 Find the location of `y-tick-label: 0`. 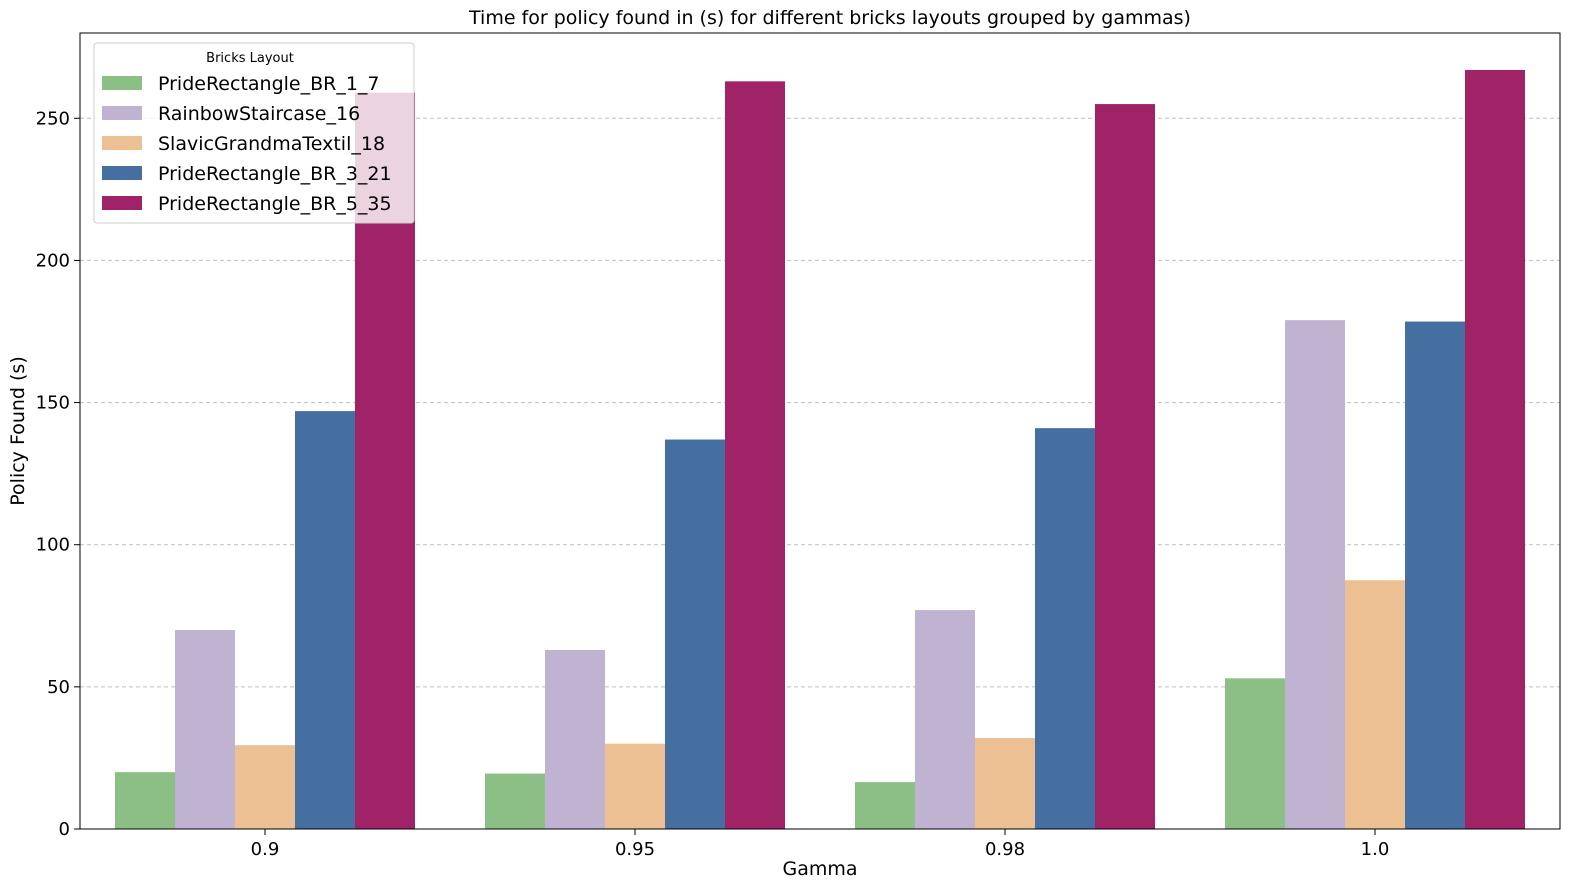

y-tick-label: 0 is located at coordinates (64, 829).